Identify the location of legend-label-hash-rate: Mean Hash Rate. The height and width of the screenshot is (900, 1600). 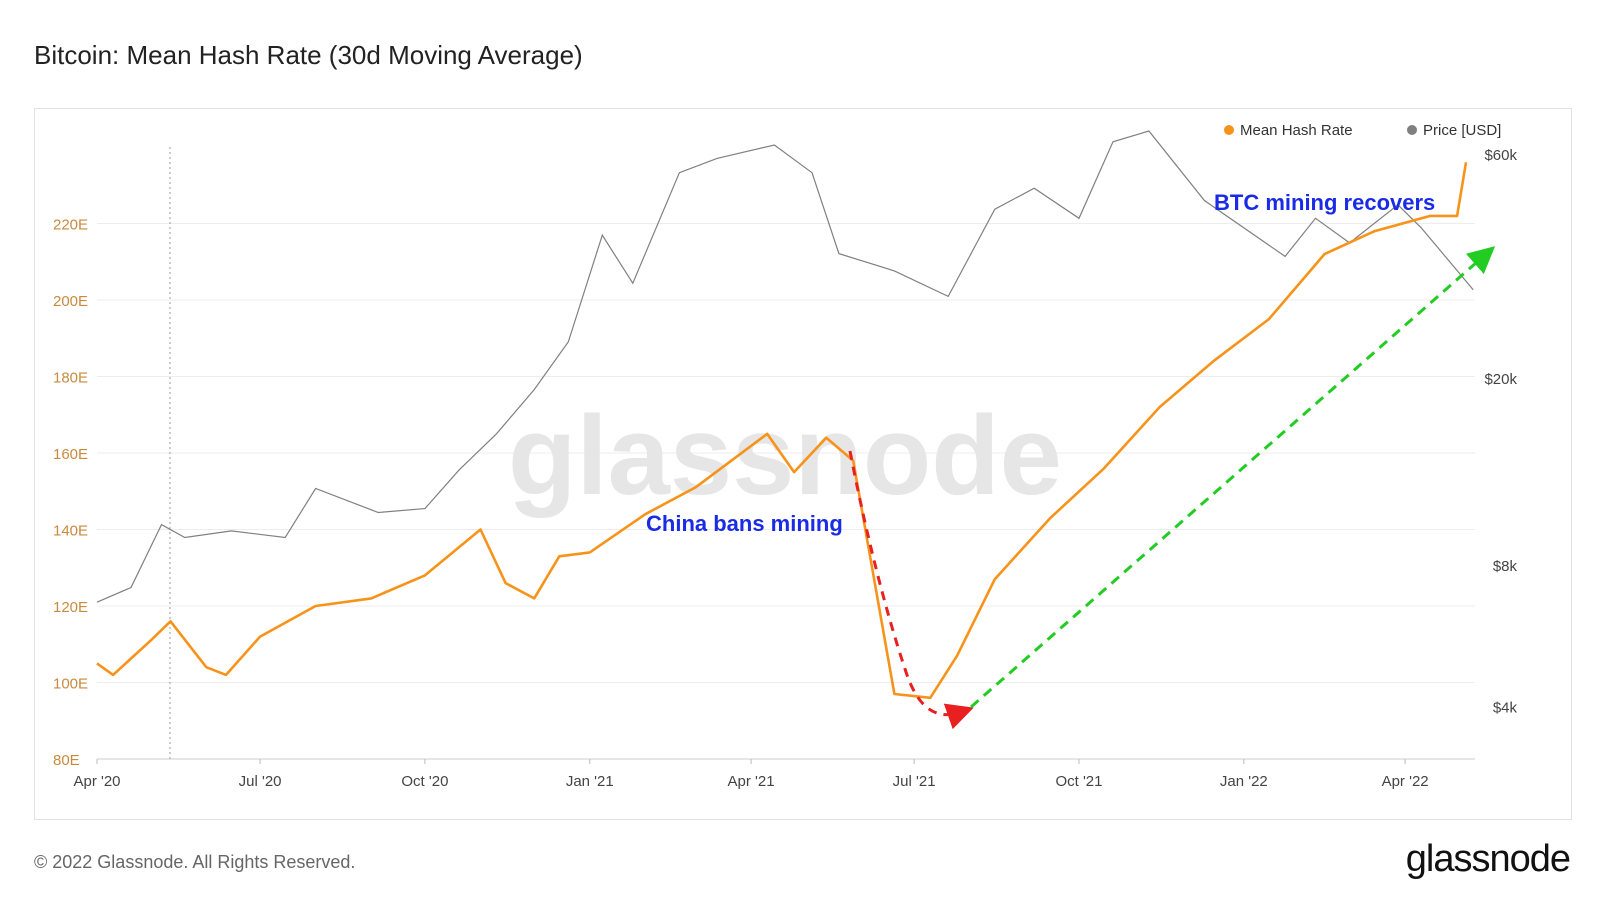
(1296, 130).